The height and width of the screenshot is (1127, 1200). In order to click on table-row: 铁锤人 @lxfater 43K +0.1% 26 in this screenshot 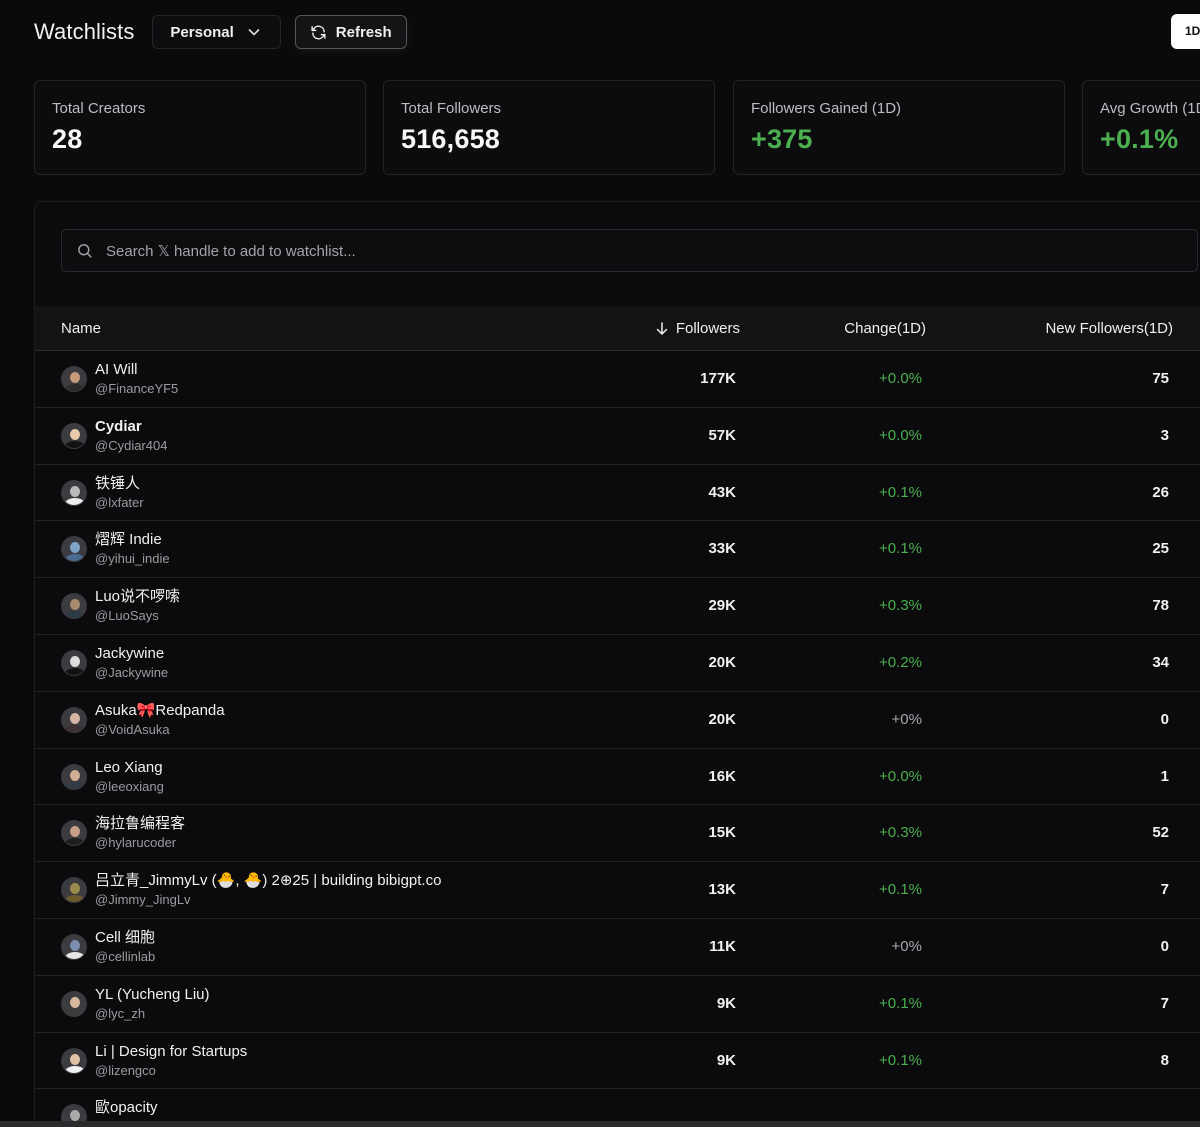, I will do `click(617, 493)`.